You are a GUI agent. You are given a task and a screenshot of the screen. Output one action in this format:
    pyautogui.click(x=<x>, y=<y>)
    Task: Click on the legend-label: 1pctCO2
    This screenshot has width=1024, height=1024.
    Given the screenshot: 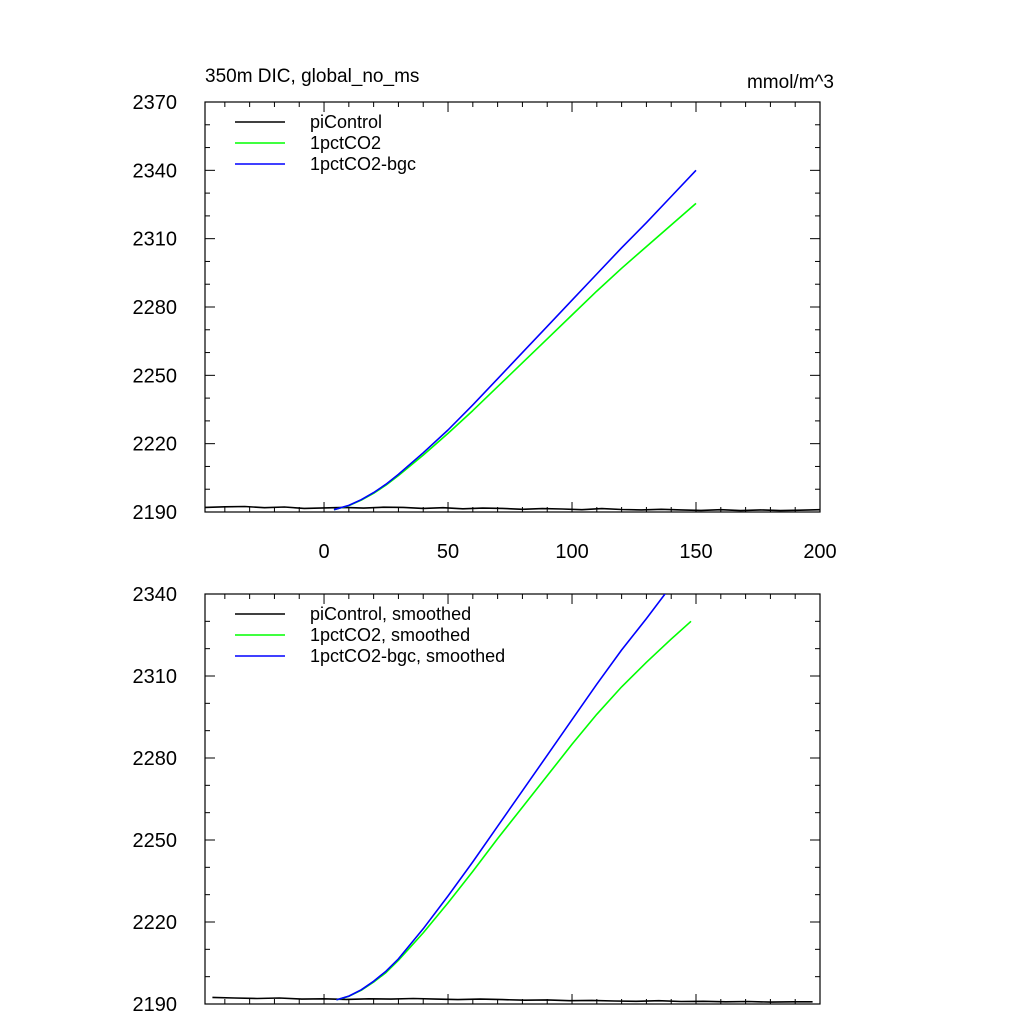 What is the action you would take?
    pyautogui.click(x=345, y=143)
    